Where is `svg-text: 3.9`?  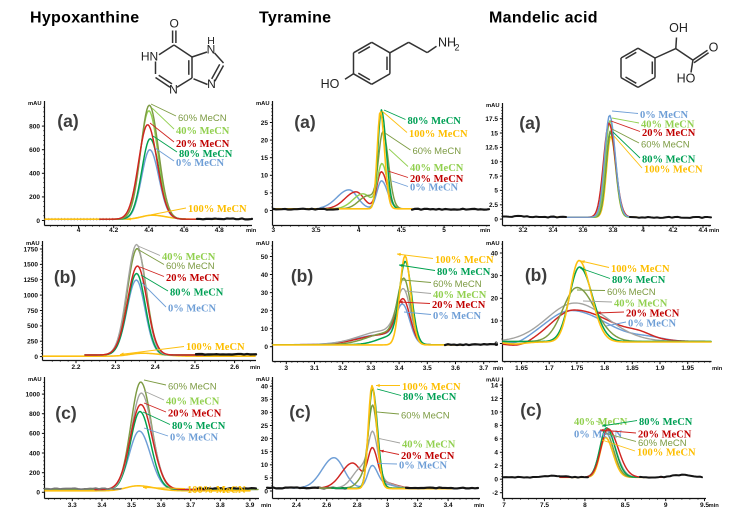
svg-text: 3.9 is located at coordinates (249, 505).